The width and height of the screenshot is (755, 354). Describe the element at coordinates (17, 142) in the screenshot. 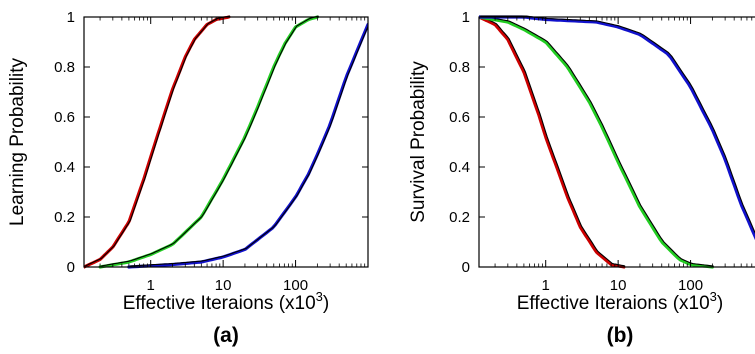

I see `y-axis-title: Learning Probability` at that location.